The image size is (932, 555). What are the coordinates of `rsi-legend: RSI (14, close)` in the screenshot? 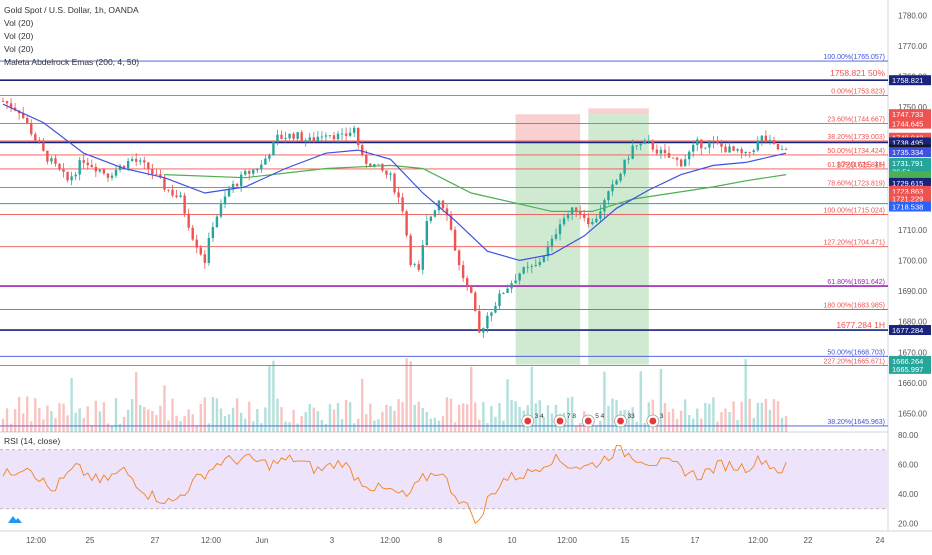 It's located at (32, 441).